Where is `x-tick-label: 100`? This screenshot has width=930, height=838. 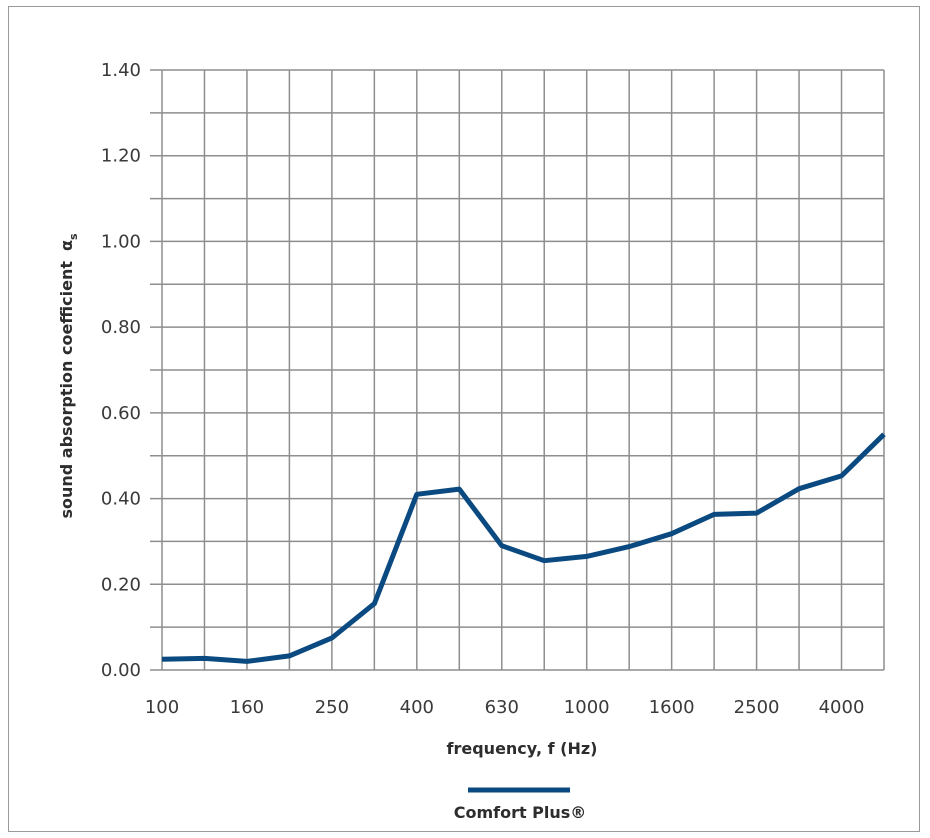
x-tick-label: 100 is located at coordinates (162, 707).